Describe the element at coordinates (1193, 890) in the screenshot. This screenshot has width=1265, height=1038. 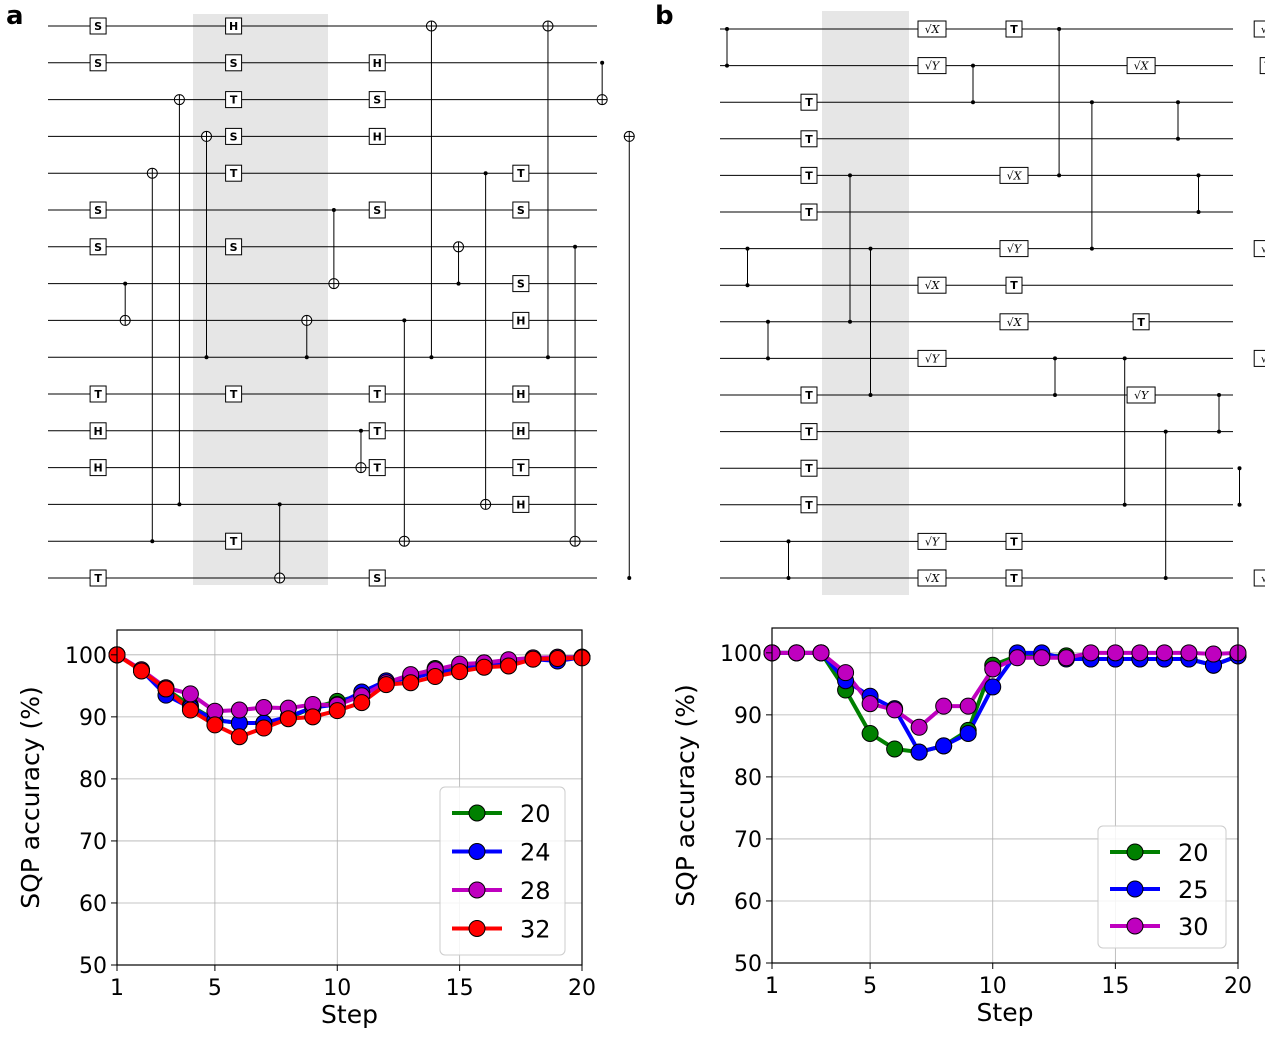
I see `legend-label-25: 25` at that location.